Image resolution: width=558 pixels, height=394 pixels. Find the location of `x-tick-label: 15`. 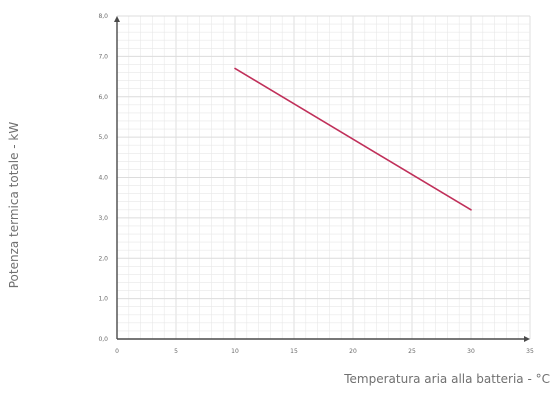

x-tick-label: 15 is located at coordinates (294, 351).